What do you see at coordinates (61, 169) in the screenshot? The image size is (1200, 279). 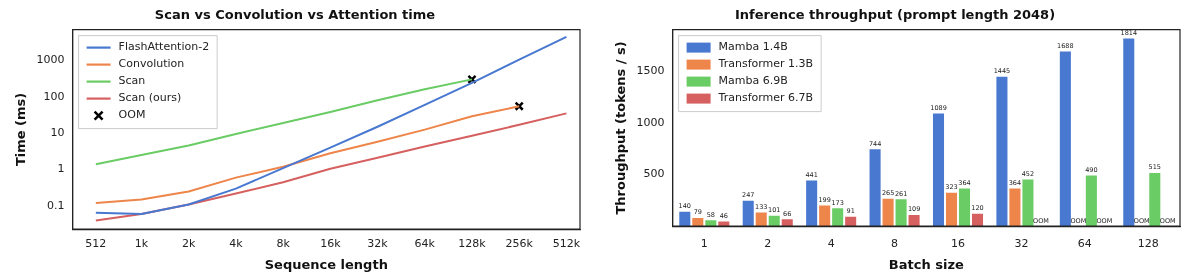 I see `y-tick-label: 1` at bounding box center [61, 169].